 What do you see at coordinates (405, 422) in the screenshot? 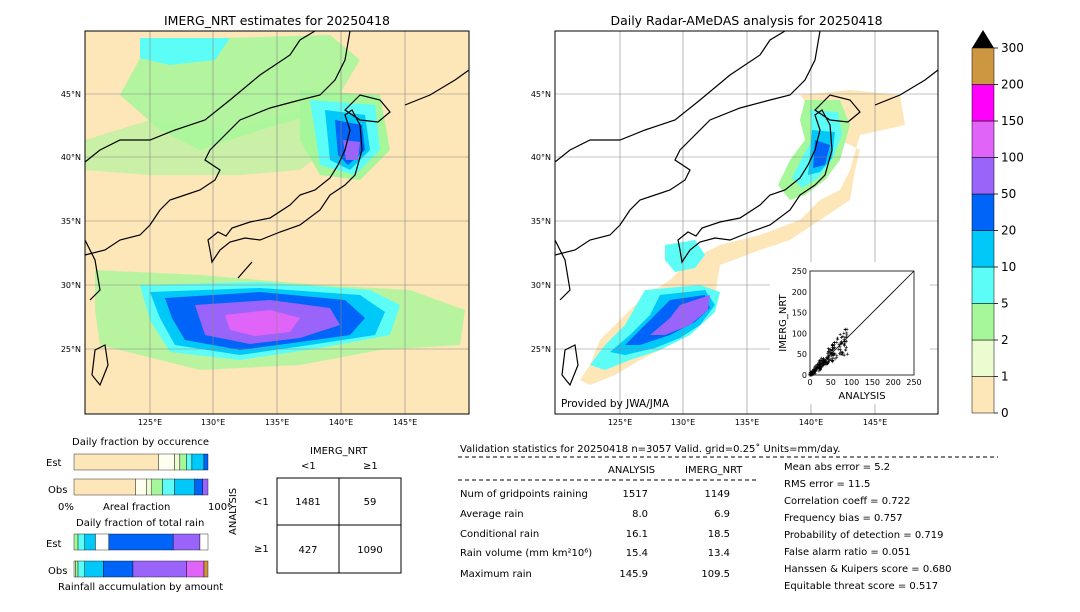
I see `left-lon-label: 145°E` at bounding box center [405, 422].